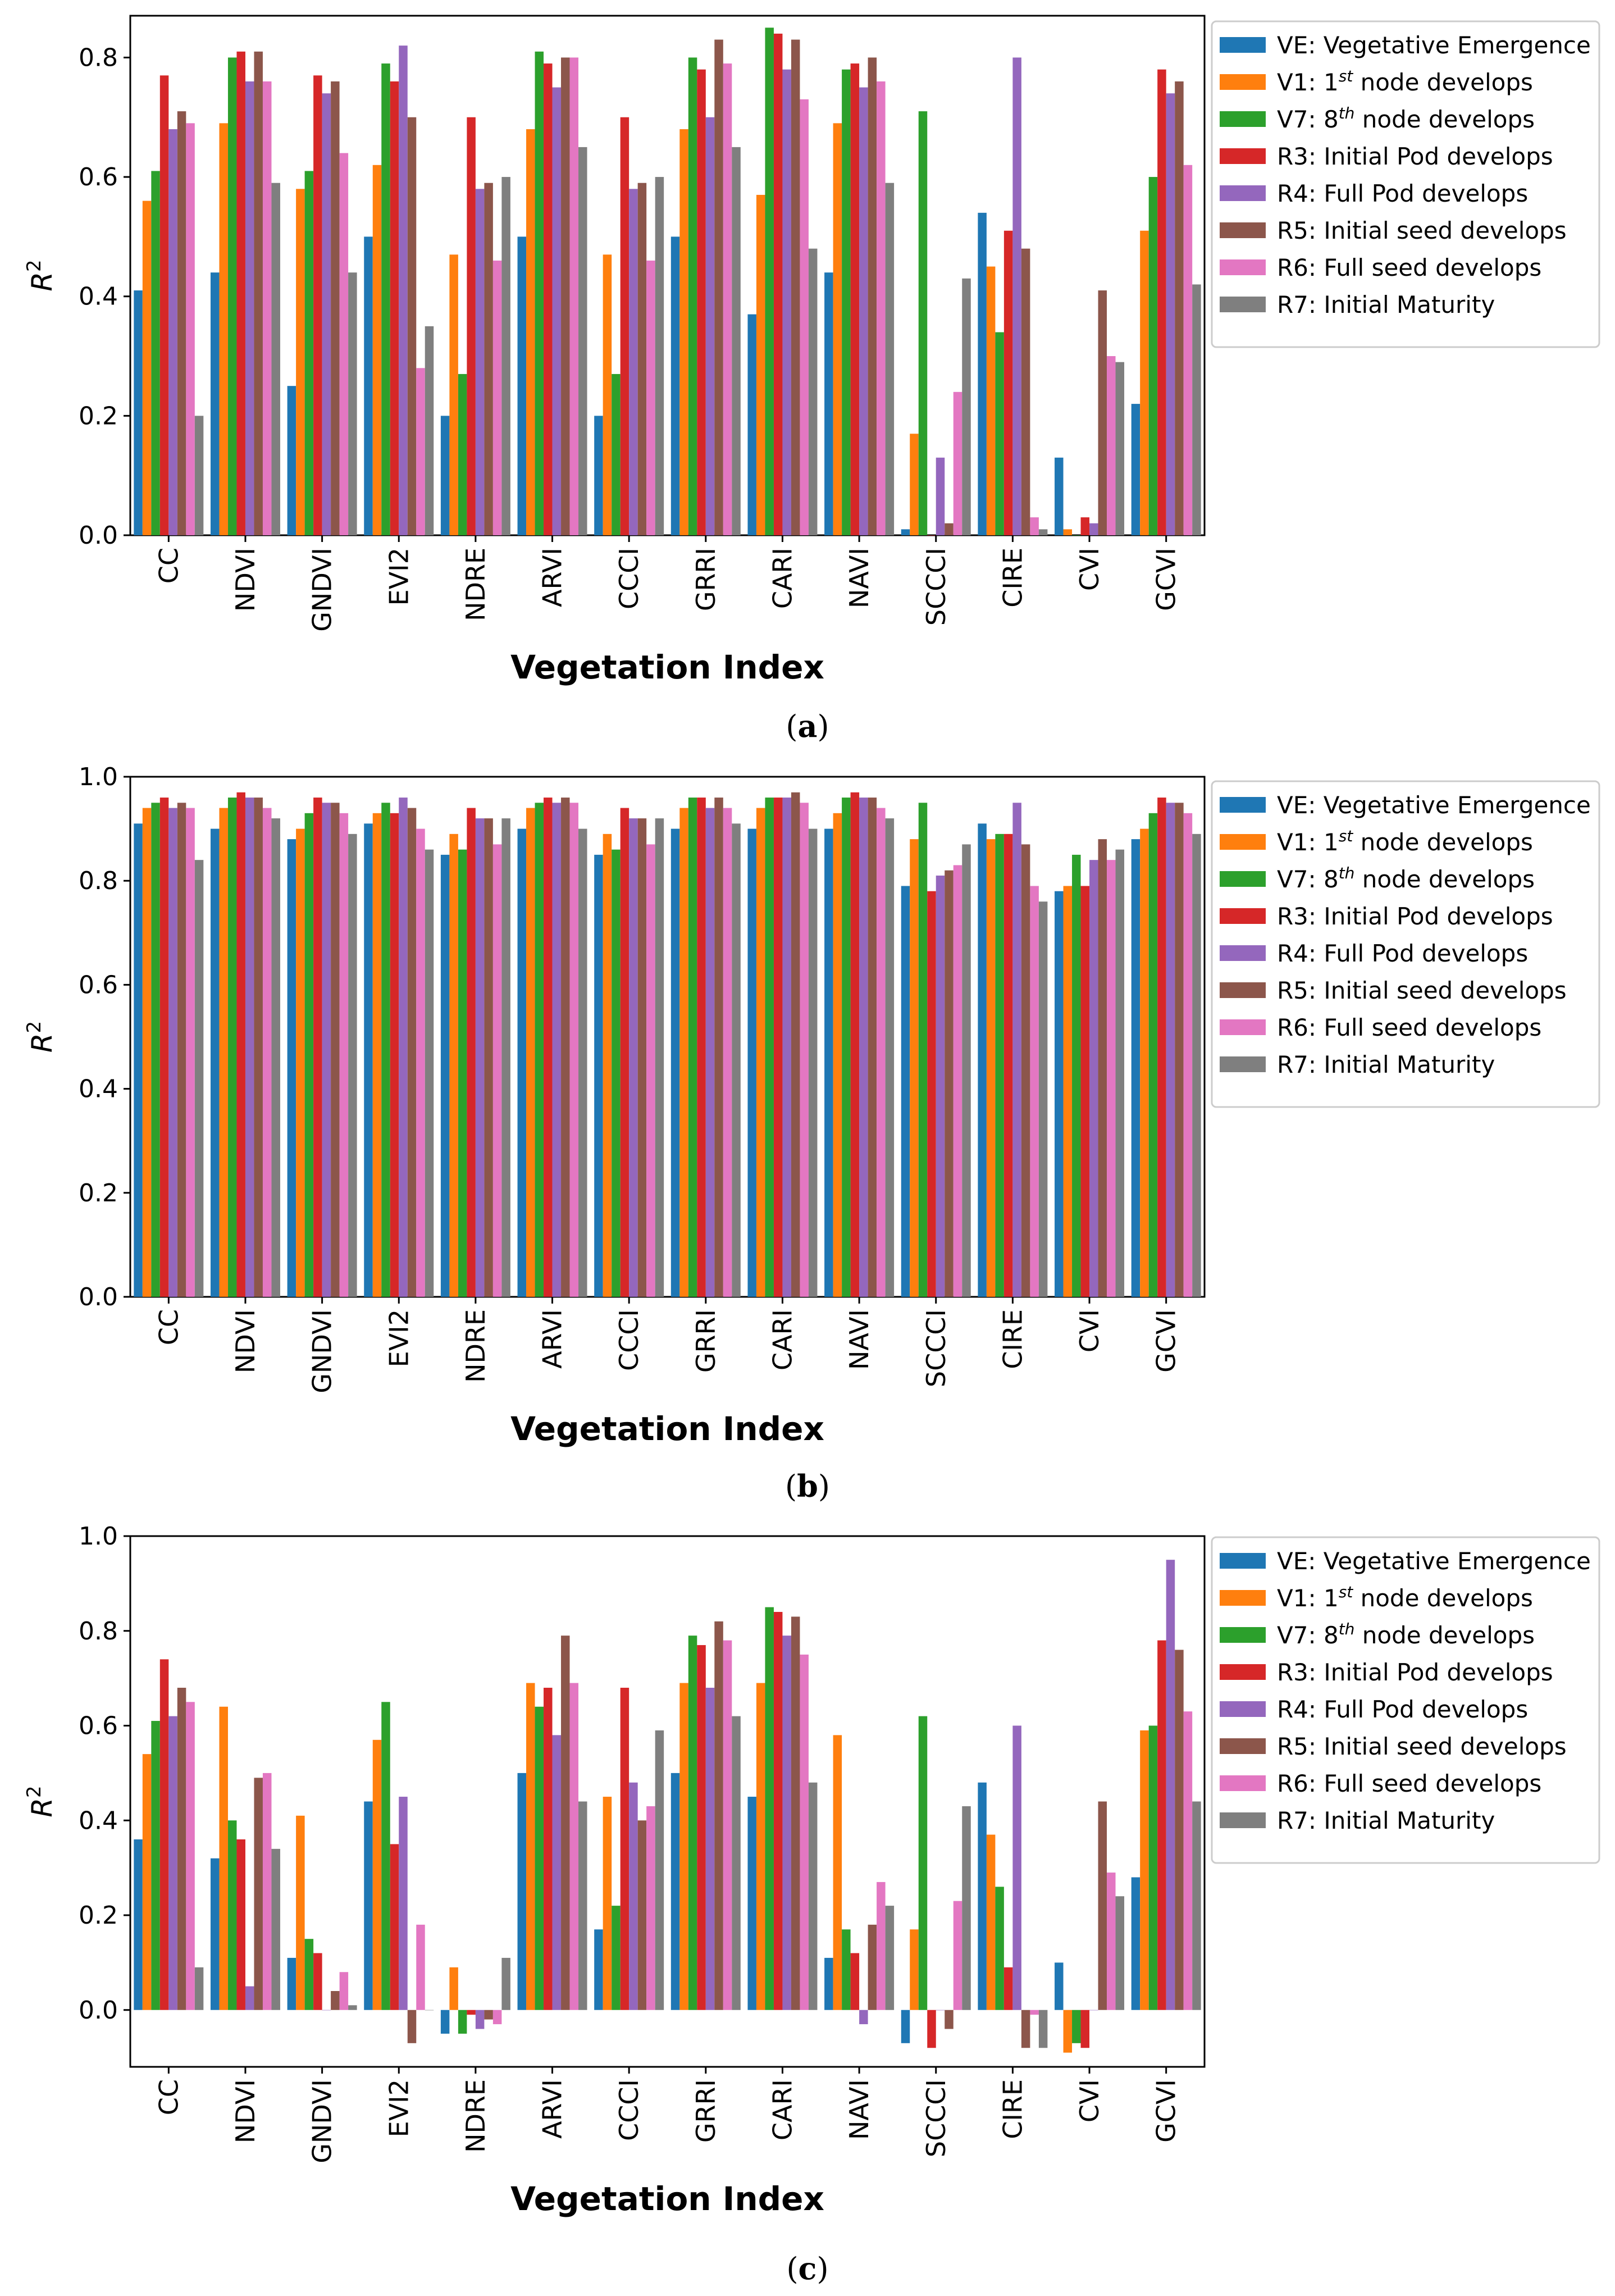 The width and height of the screenshot is (1615, 2296). I want to click on bar-b-gcvi-v1, so click(1144, 1062).